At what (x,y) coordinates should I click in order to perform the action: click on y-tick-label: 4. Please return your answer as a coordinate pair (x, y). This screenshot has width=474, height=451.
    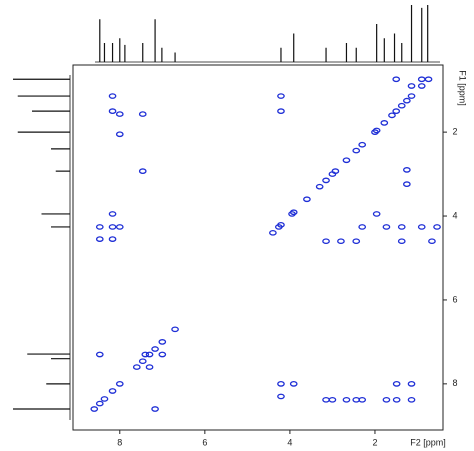
    Looking at the image, I should click on (454, 215).